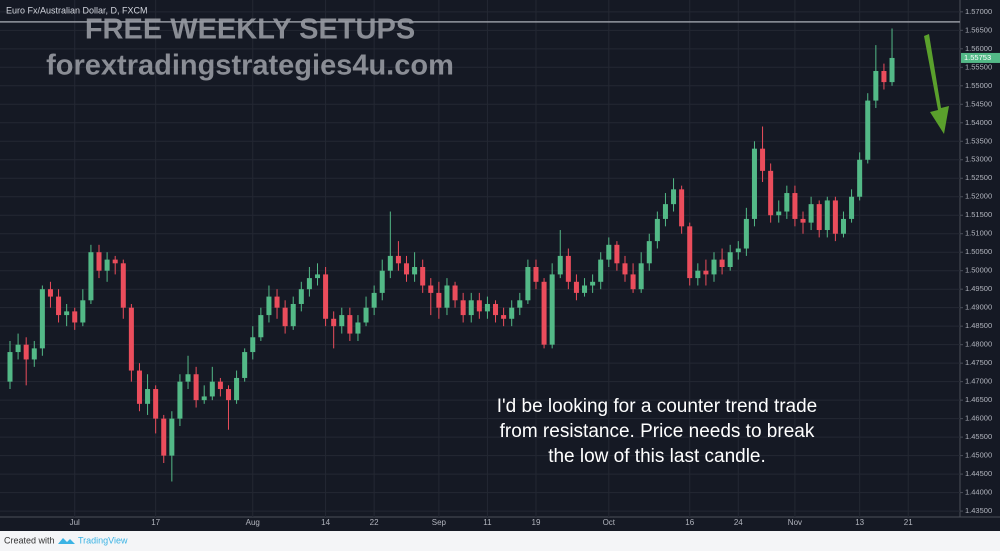 The width and height of the screenshot is (1000, 556). I want to click on y-tick-label: 1.54000, so click(978, 122).